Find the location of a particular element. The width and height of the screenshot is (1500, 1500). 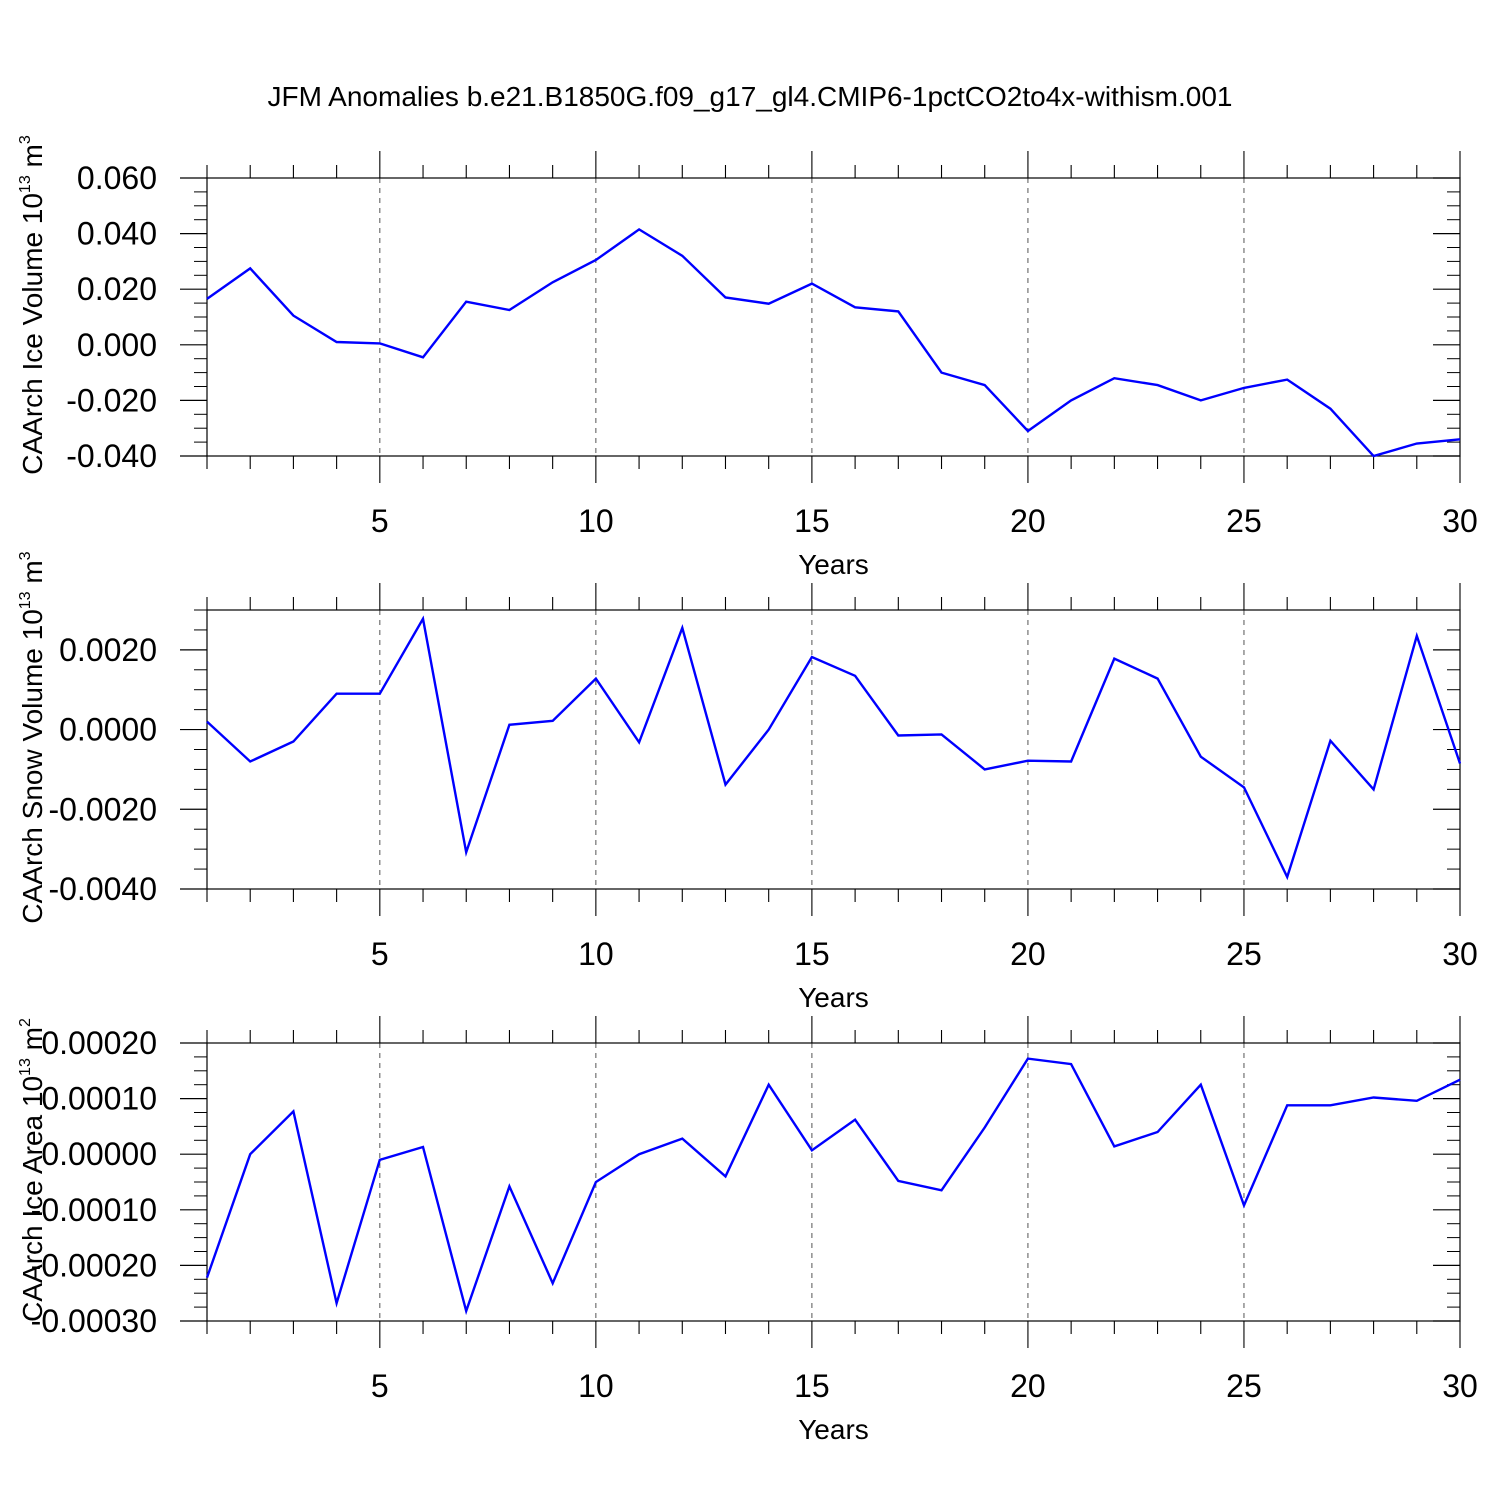

y-axis-label: CAArch Ice Area 1013 m2 is located at coordinates (32, 1170).